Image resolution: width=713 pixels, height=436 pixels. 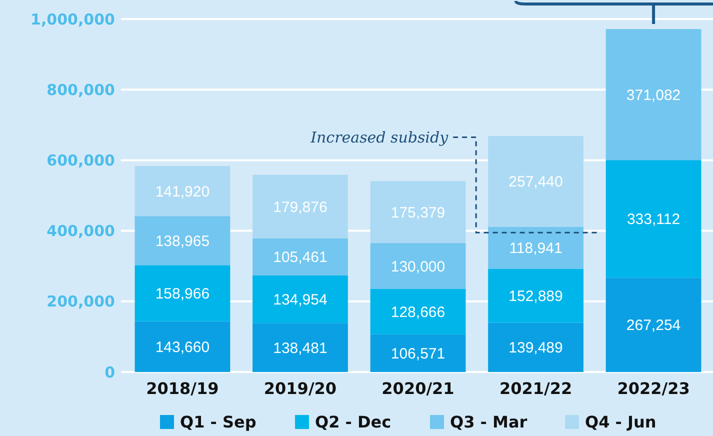 I want to click on data-label: 175,379, so click(x=418, y=213).